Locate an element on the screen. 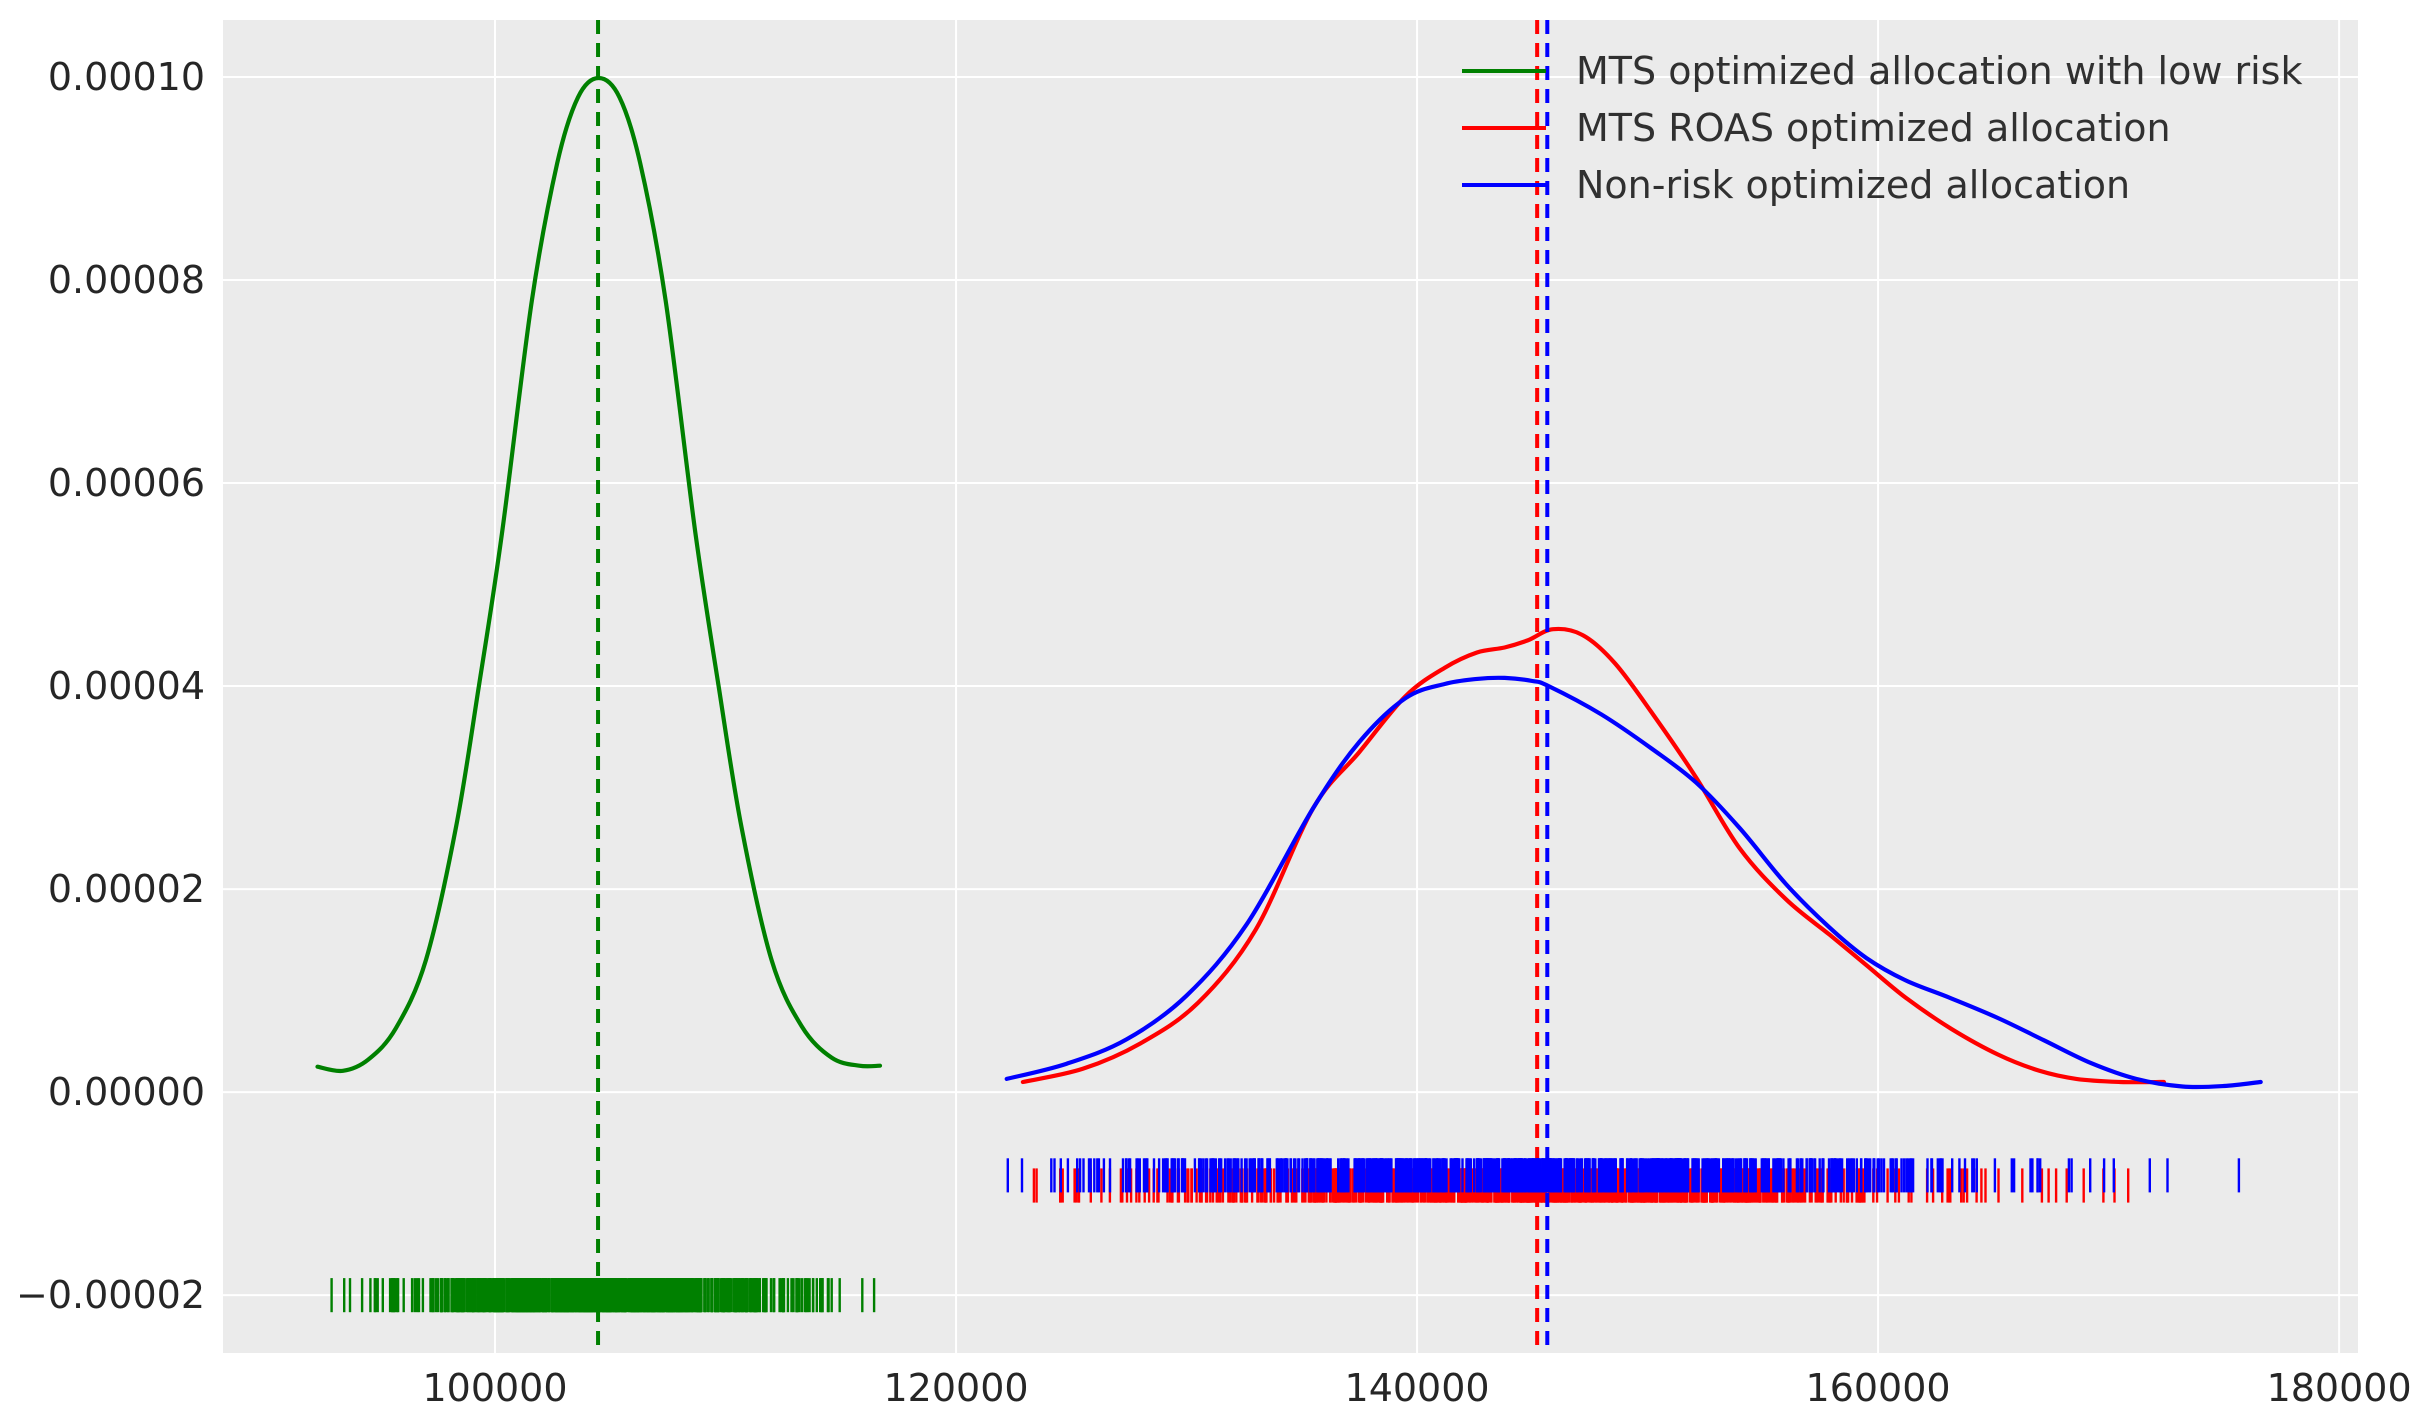 The height and width of the screenshot is (1423, 2423). y-tick-label: 0.00008 is located at coordinates (126, 280).